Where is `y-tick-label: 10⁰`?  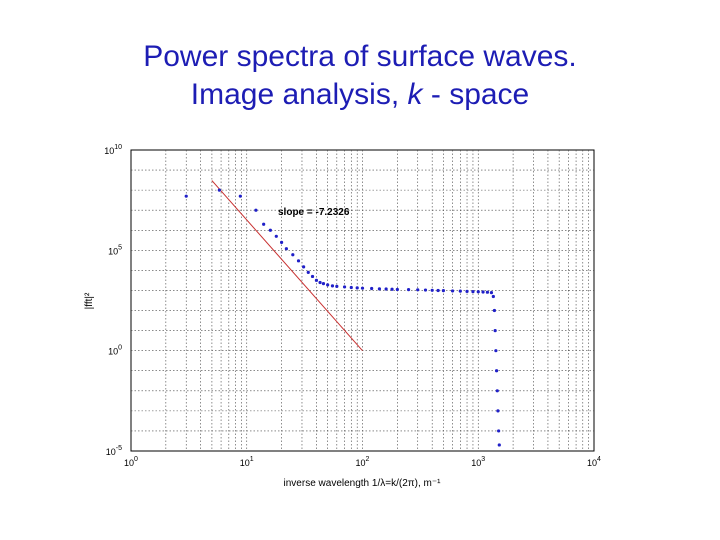
y-tick-label: 10⁰ is located at coordinates (115, 351).